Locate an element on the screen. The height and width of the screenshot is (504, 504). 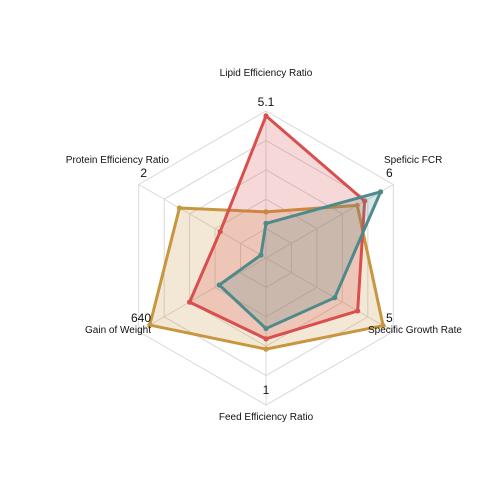
axis-name-label-1: Speficic FCR is located at coordinates (413, 160).